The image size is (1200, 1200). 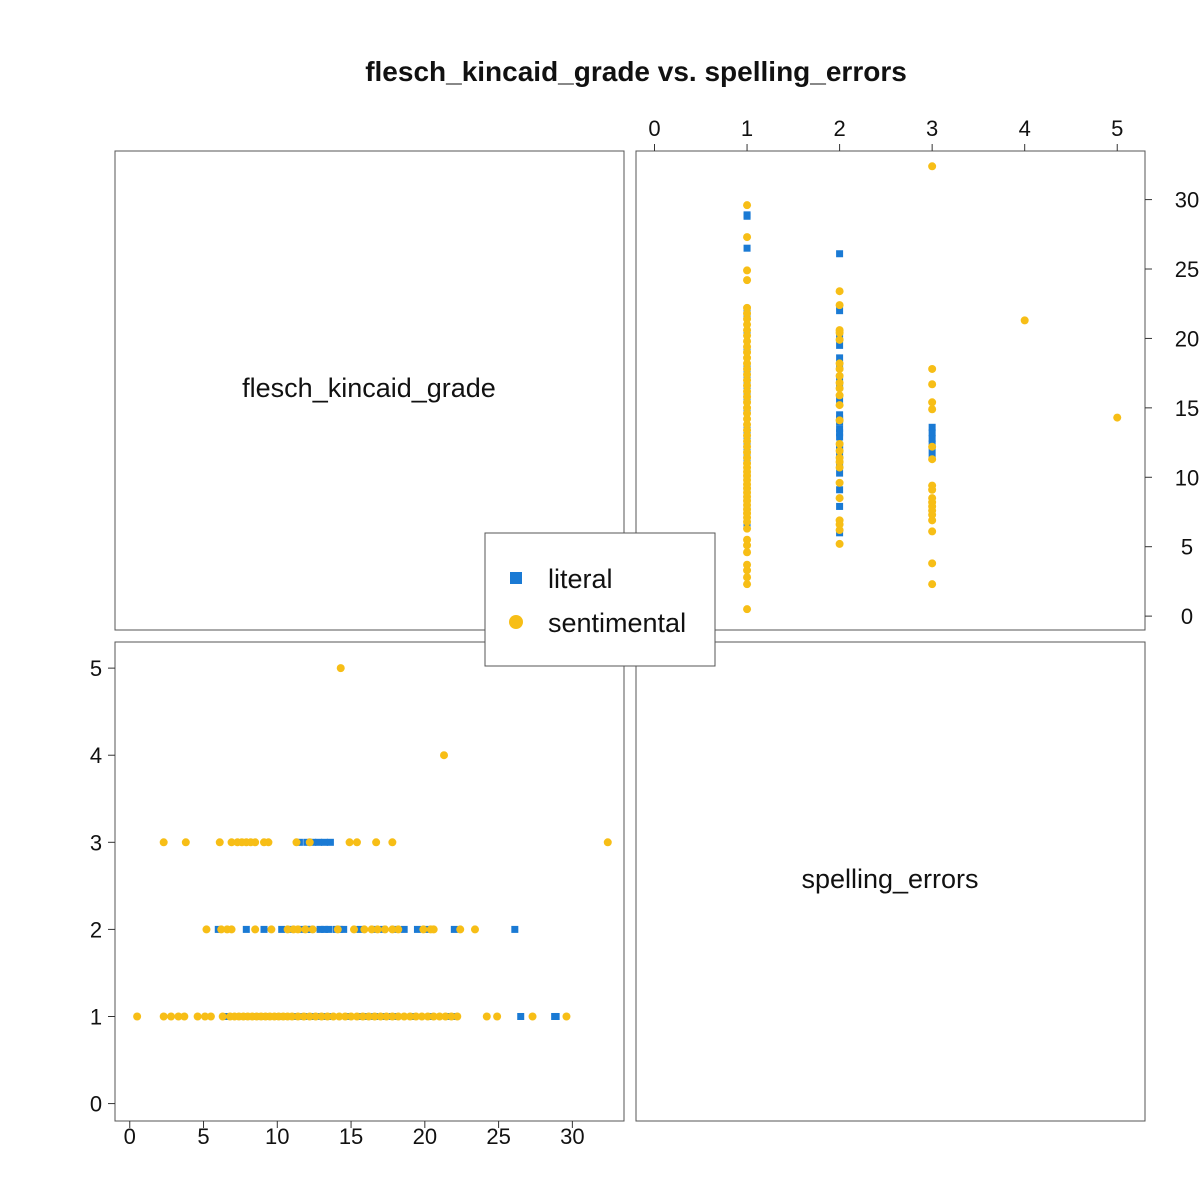 What do you see at coordinates (617, 623) in the screenshot?
I see `legend-label-sentimental: sentimental` at bounding box center [617, 623].